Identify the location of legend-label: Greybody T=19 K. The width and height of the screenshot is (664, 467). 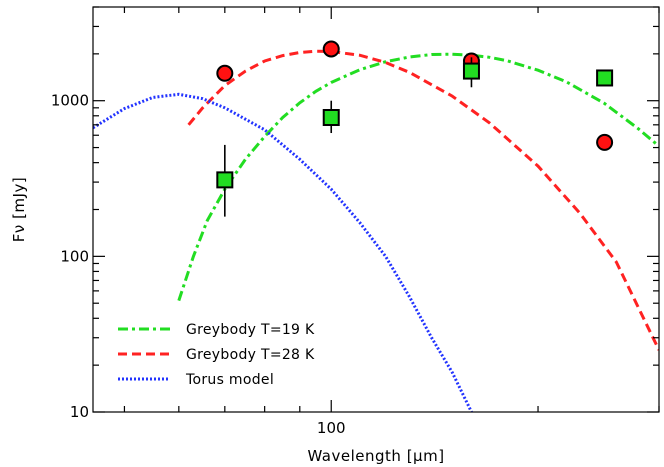
(250, 330).